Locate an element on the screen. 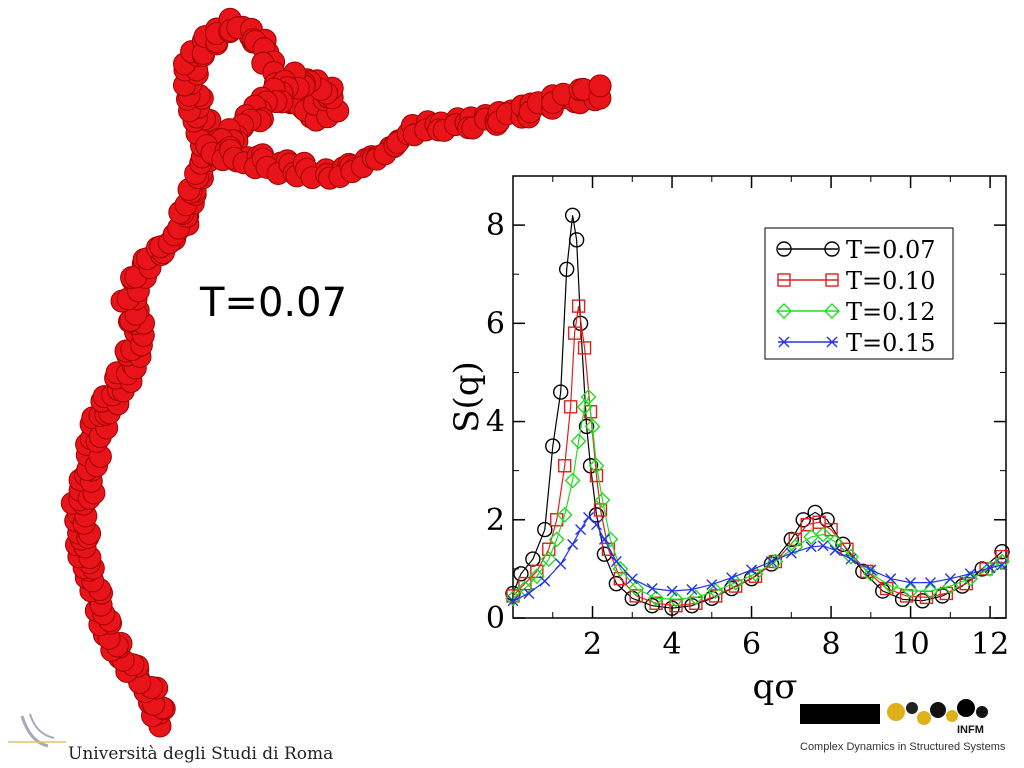 This screenshot has width=1024, height=768. legend-entry: T=0.10 is located at coordinates (891, 281).